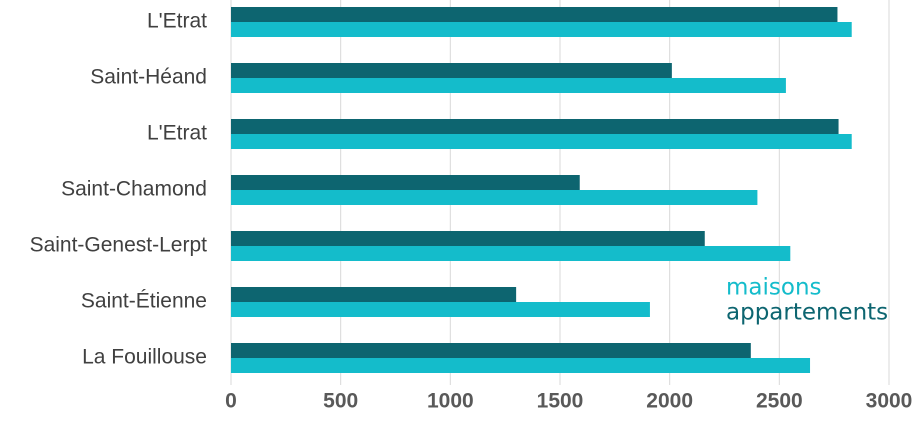 Image resolution: width=921 pixels, height=422 pixels. What do you see at coordinates (669, 401) in the screenshot?
I see `x-tick-label: 2000` at bounding box center [669, 401].